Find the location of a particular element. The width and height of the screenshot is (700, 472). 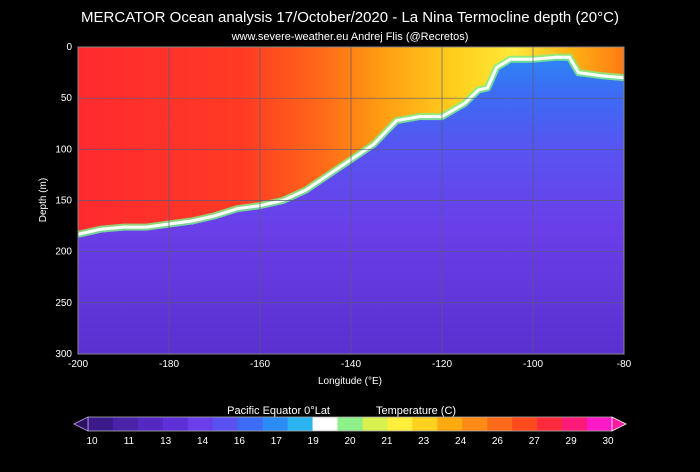

colorbar-max-arrow is located at coordinates (619, 424).